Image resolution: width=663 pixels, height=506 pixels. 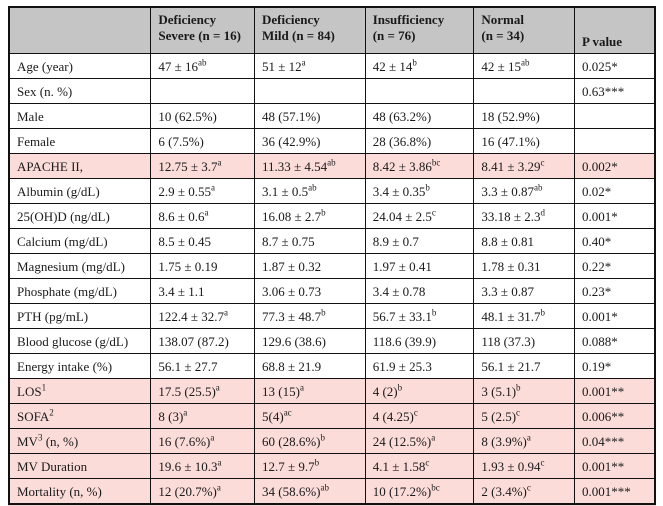 What do you see at coordinates (80, 366) in the screenshot?
I see `row-label: Energy intake (%)` at bounding box center [80, 366].